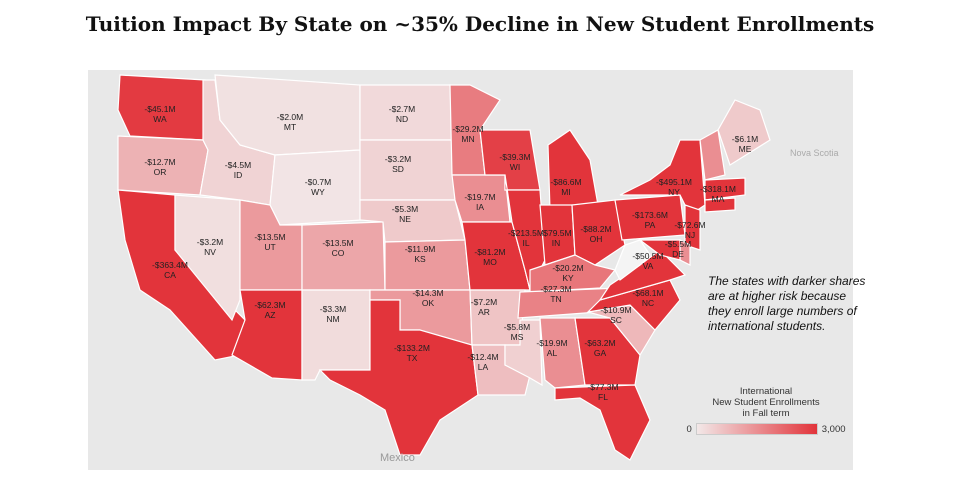 The image size is (960, 484). I want to click on mexico-label: Mexico, so click(397, 458).